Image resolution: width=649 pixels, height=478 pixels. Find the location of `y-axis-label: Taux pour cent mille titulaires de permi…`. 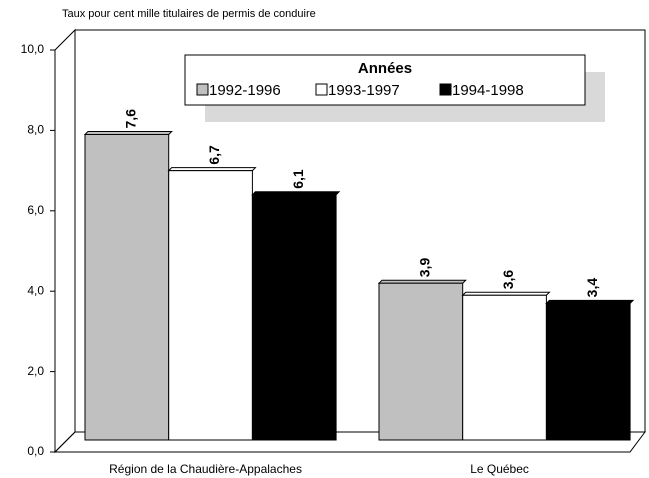

y-axis-label: Taux pour cent mille titulaires de permi… is located at coordinates (189, 14).